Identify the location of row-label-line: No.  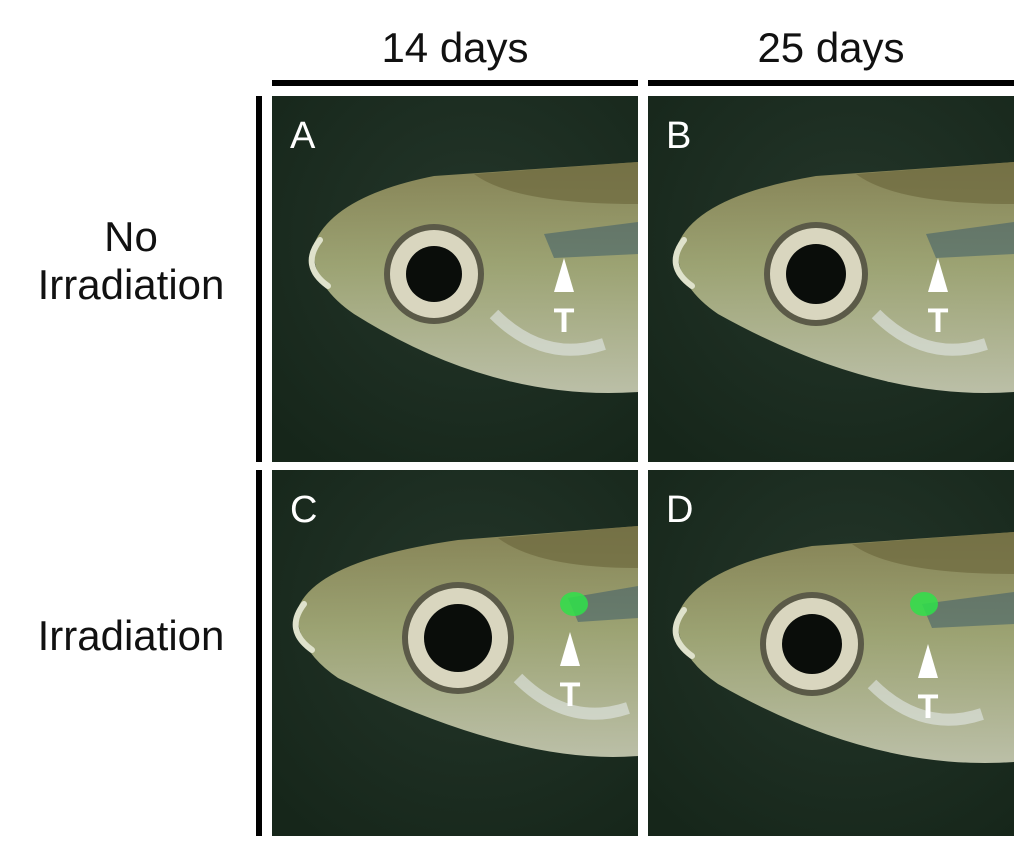
(131, 236).